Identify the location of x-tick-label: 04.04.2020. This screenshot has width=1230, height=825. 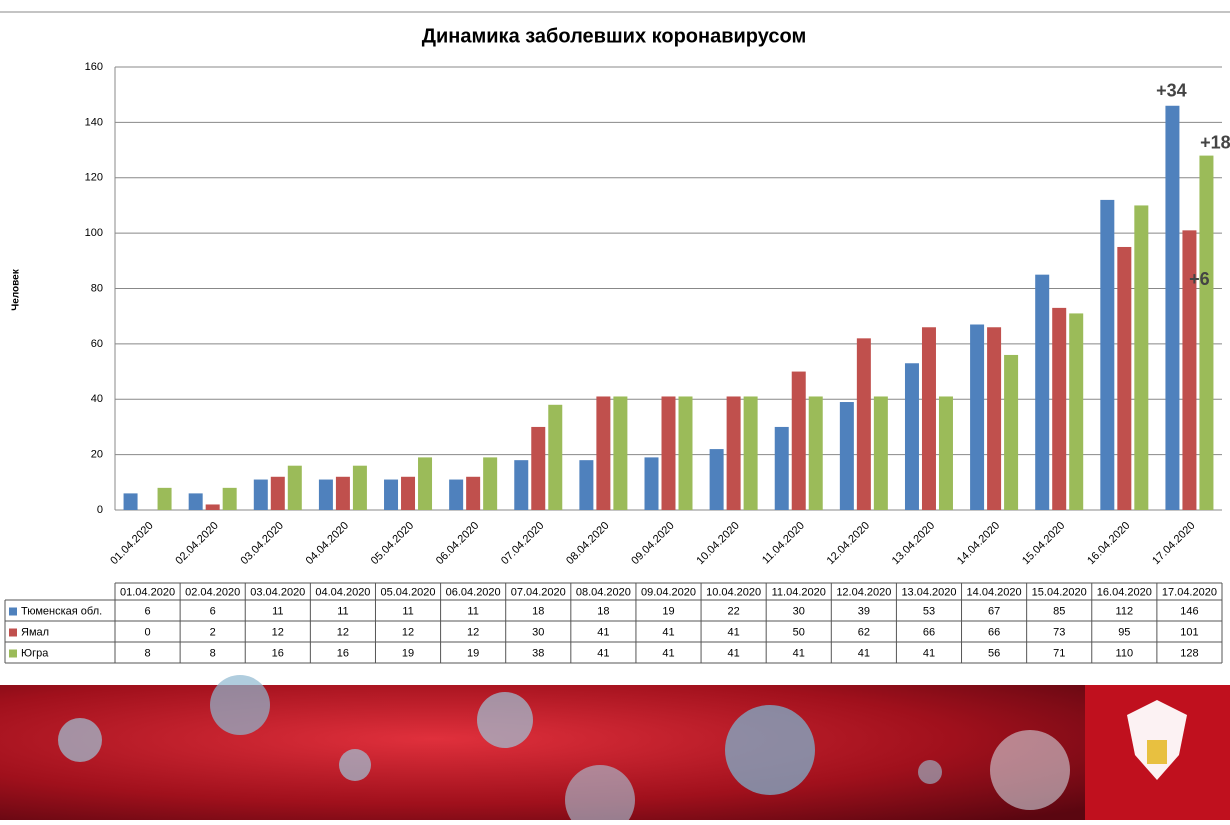
(327, 543).